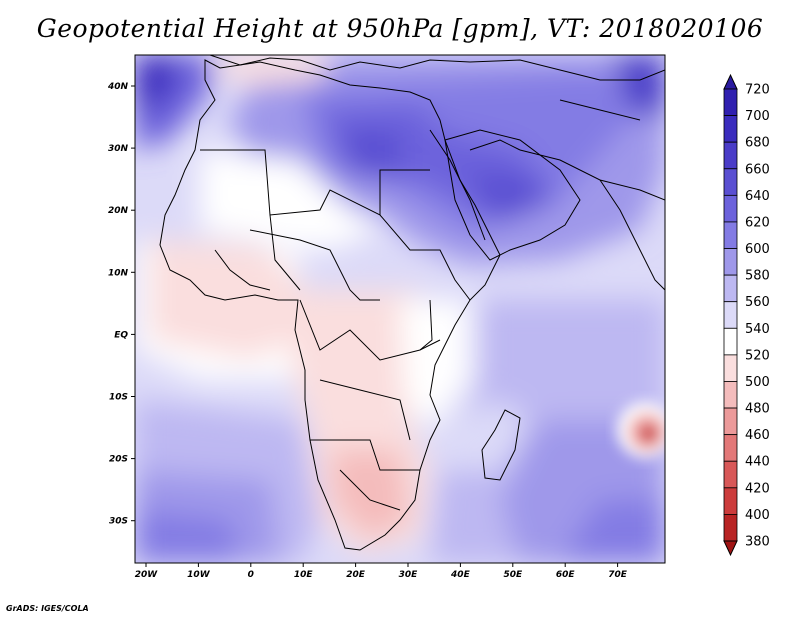 This screenshot has width=800, height=618. What do you see at coordinates (730, 81) in the screenshot?
I see `colorbar-top-arrow` at bounding box center [730, 81].